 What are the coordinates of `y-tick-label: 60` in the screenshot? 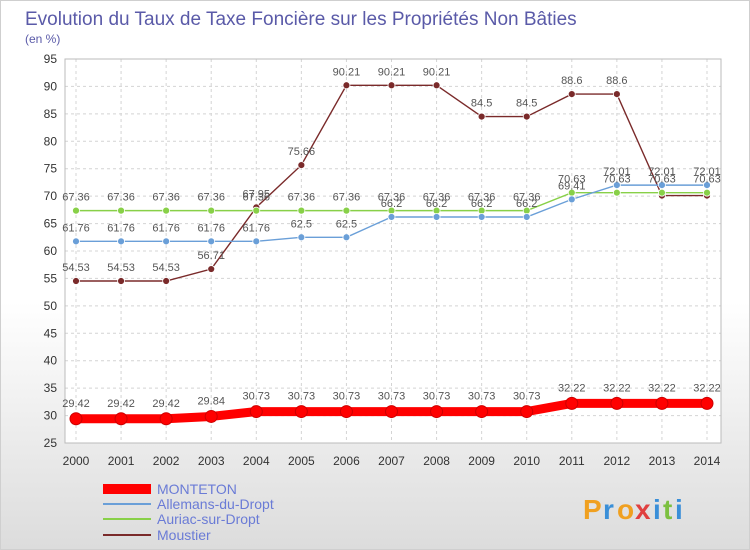 It's located at (51, 251).